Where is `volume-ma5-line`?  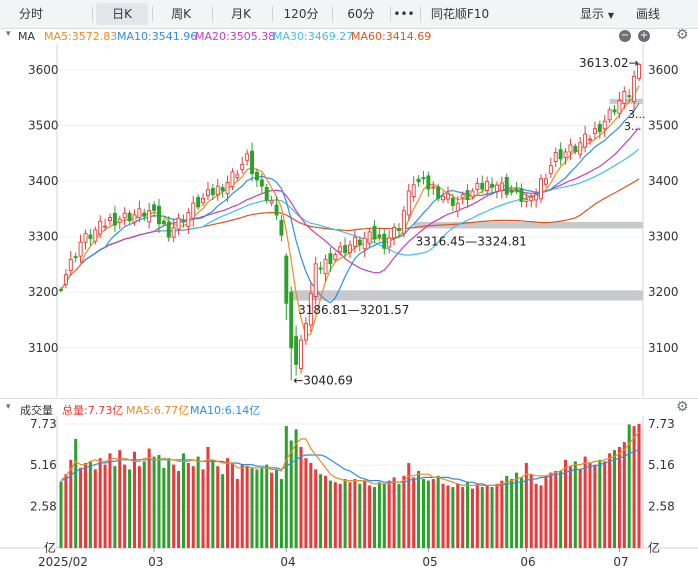
volume-ma5-line is located at coordinates (350, 459).